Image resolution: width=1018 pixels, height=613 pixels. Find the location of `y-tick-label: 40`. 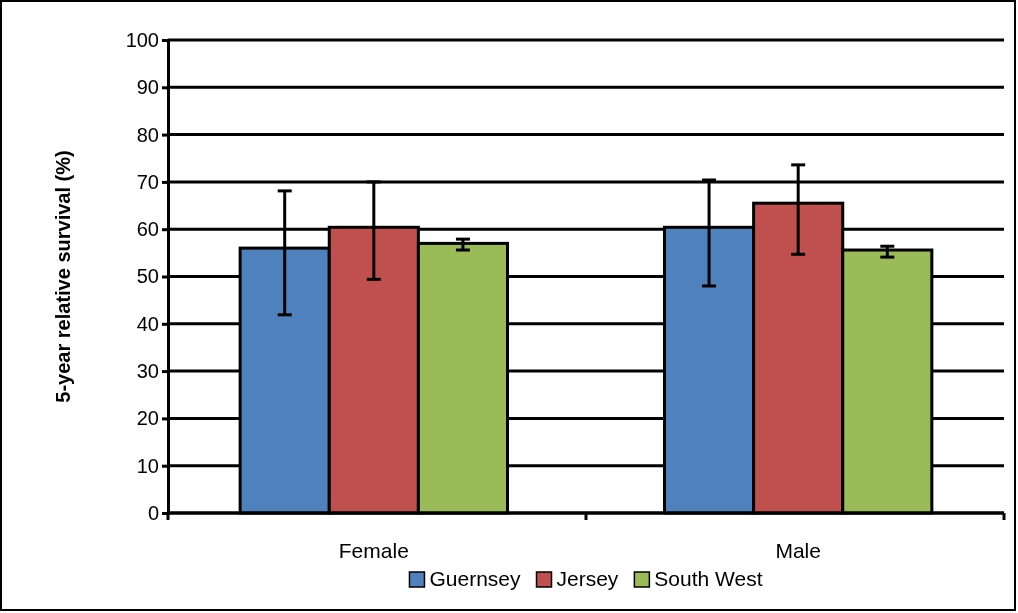

y-tick-label: 40 is located at coordinates (147, 323).